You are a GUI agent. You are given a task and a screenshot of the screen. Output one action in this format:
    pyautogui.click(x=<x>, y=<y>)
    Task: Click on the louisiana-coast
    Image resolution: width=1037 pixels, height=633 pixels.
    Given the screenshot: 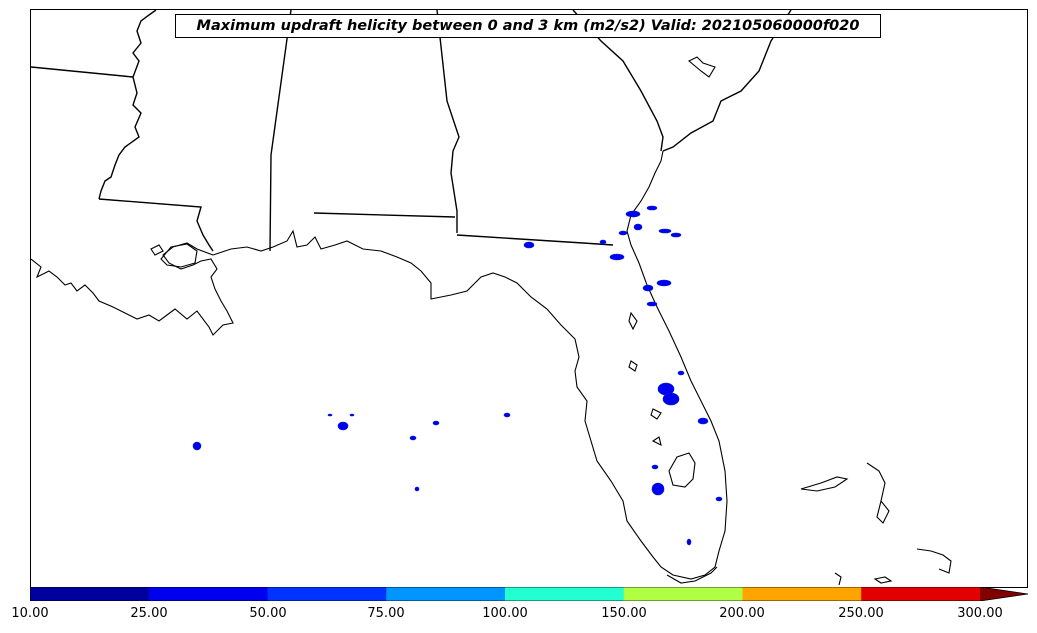 What is the action you would take?
    pyautogui.click(x=132, y=289)
    